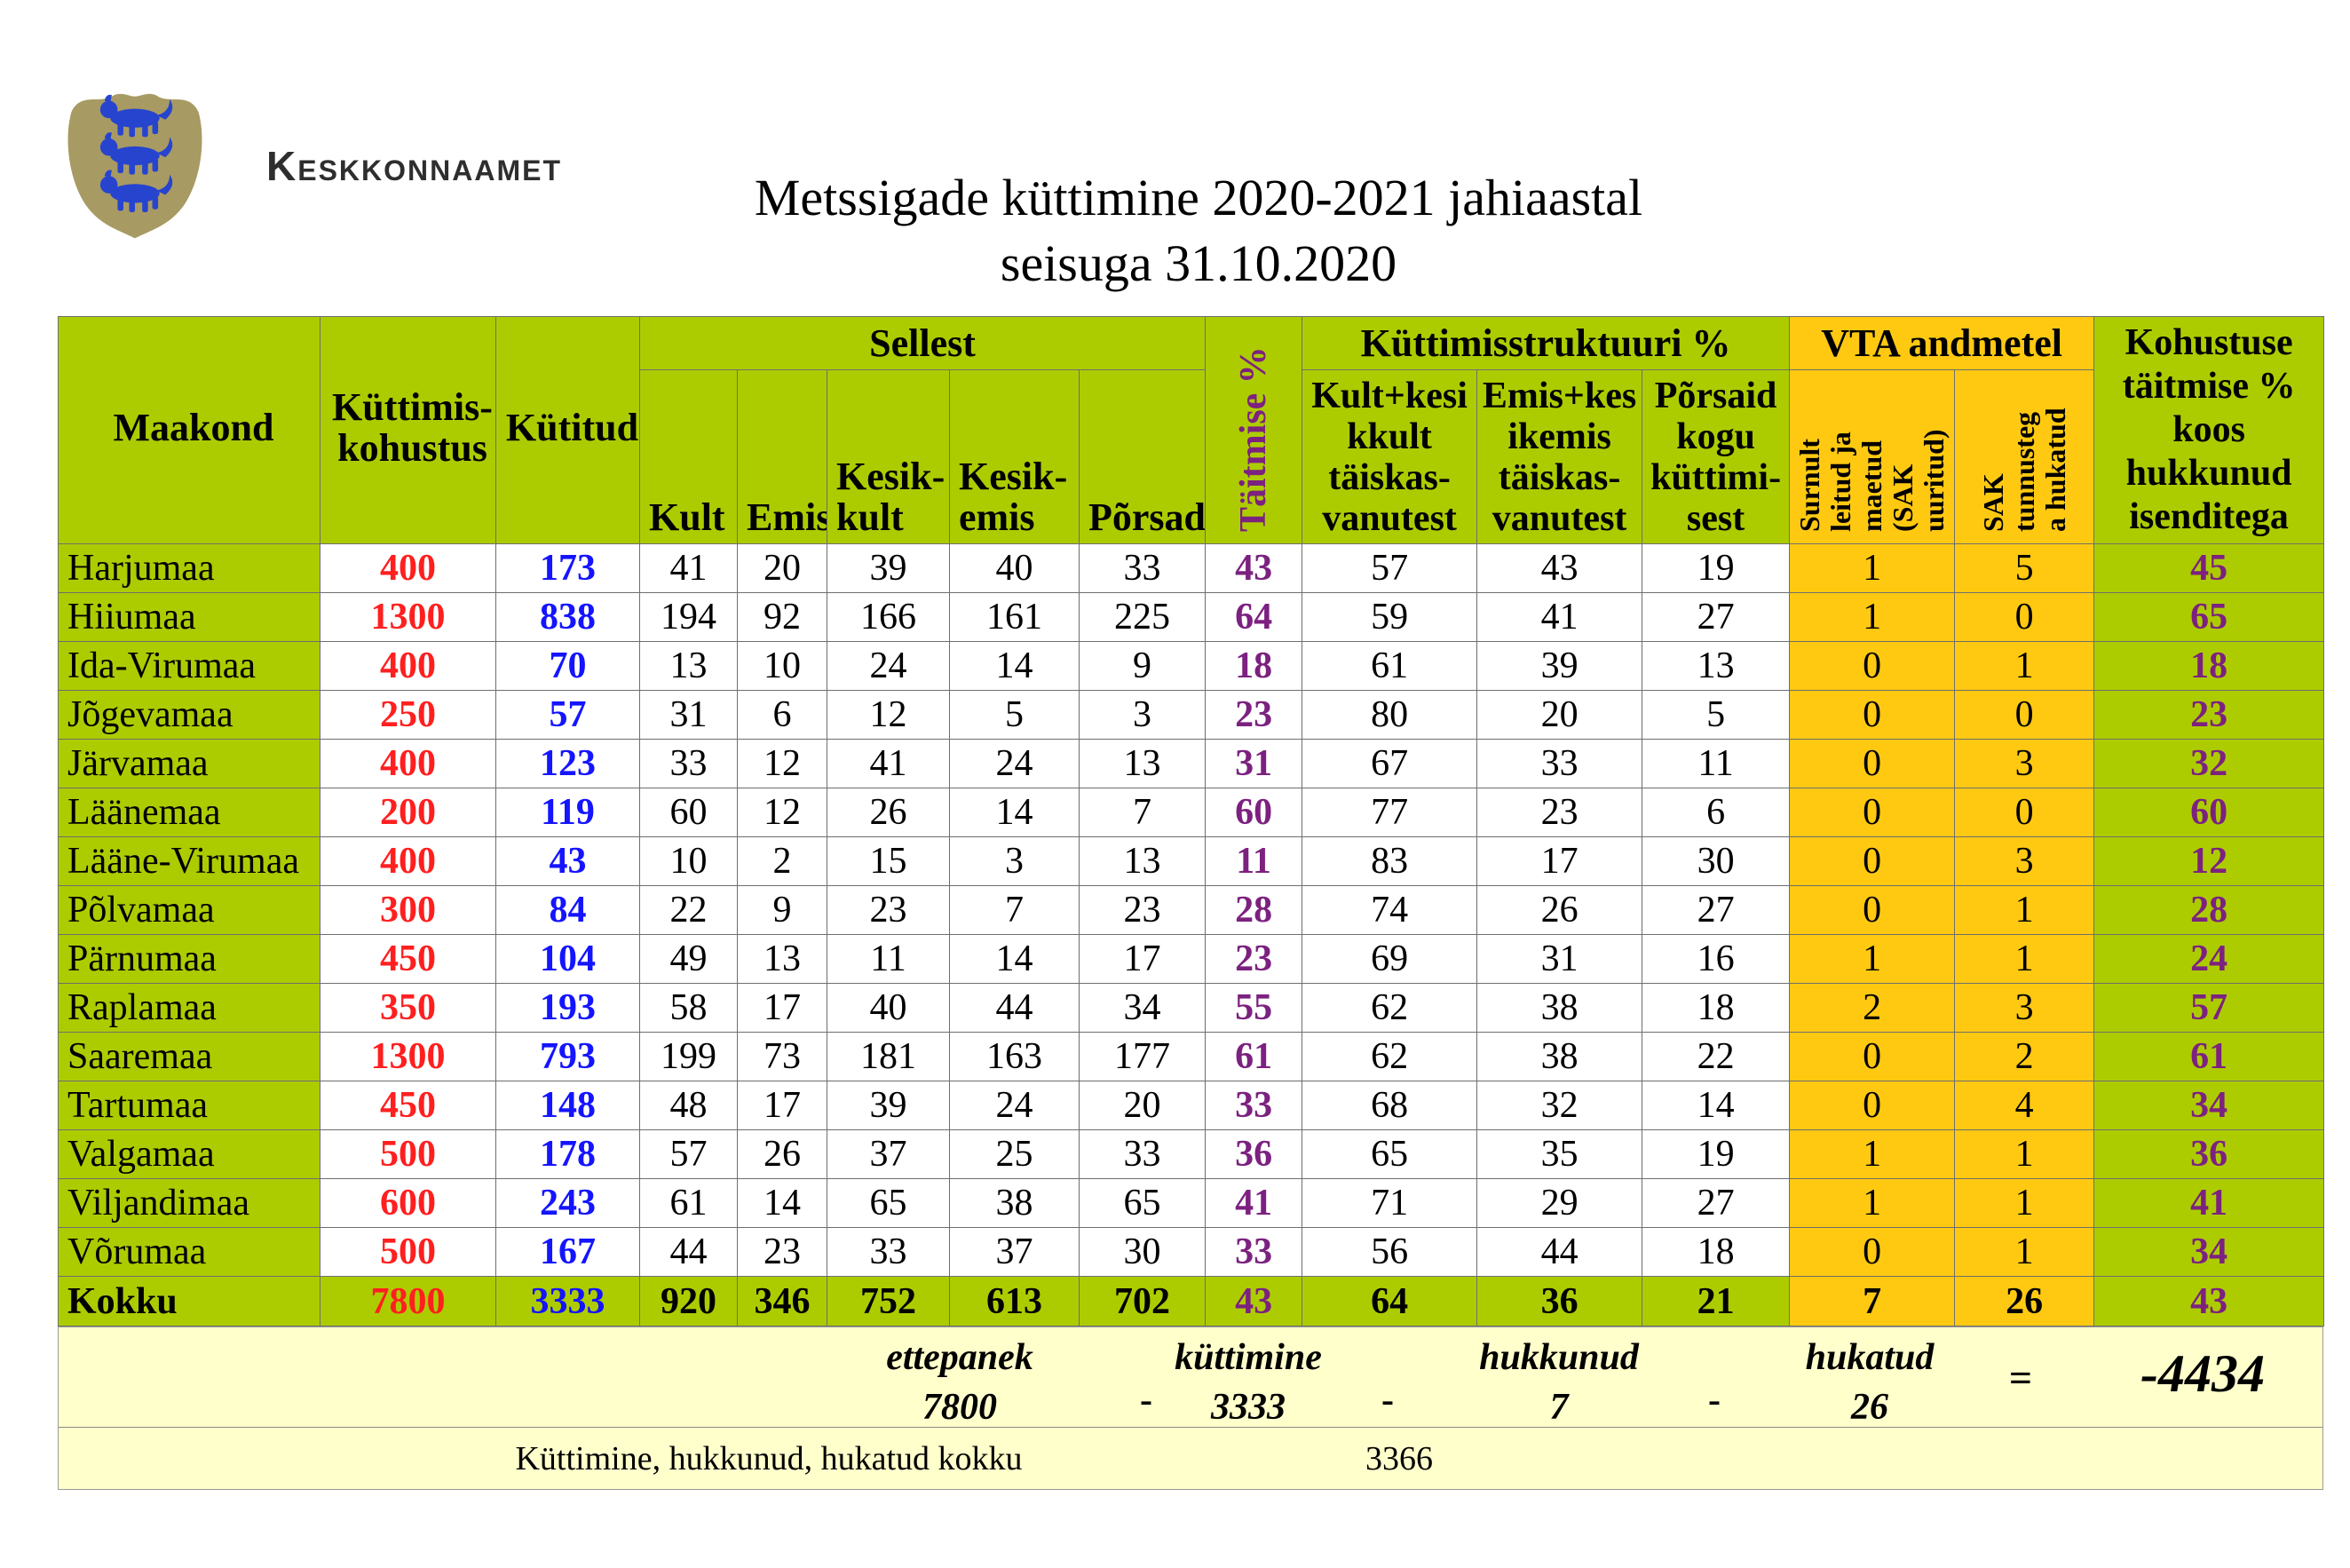  I want to click on header-taitmise-pct: Täitmise %, so click(1254, 430).